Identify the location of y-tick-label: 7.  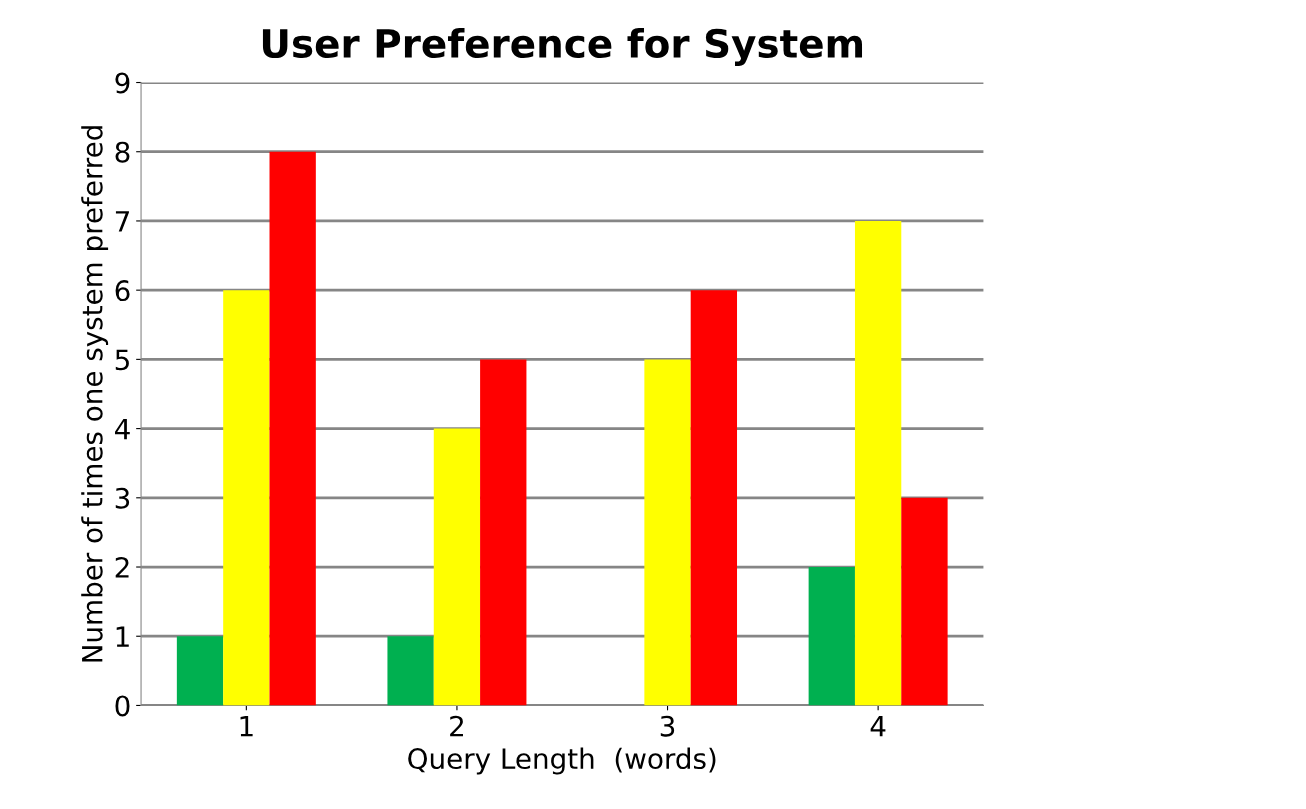
(122, 221).